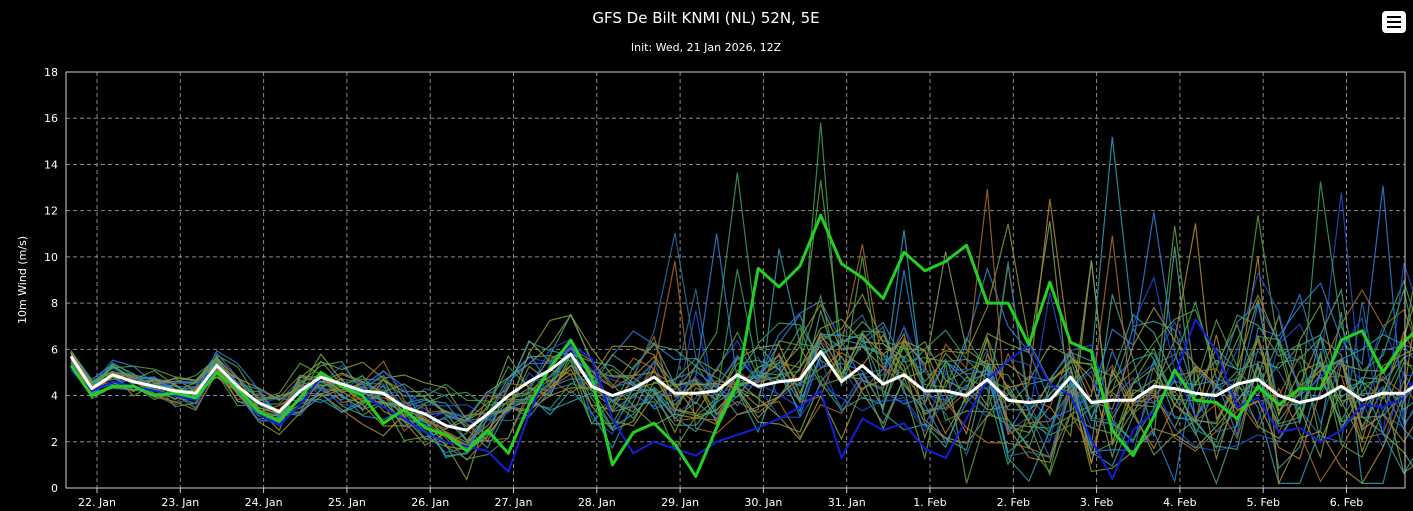 The width and height of the screenshot is (1413, 511). I want to click on x-tick-label: 4. Feb, so click(1179, 502).